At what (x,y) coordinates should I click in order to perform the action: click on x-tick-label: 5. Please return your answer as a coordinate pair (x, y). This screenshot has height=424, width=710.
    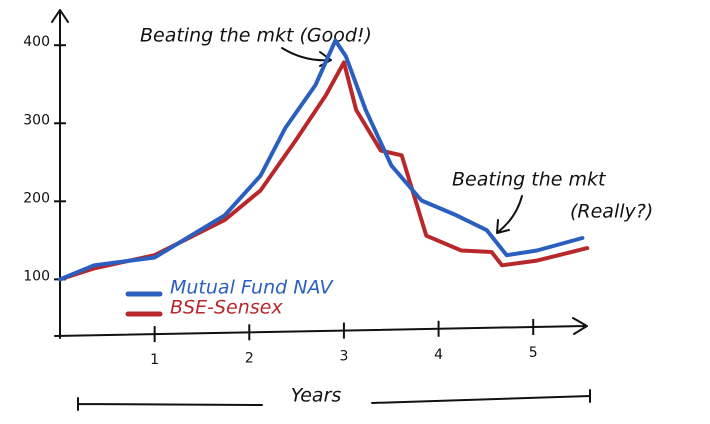
    Looking at the image, I should click on (533, 353).